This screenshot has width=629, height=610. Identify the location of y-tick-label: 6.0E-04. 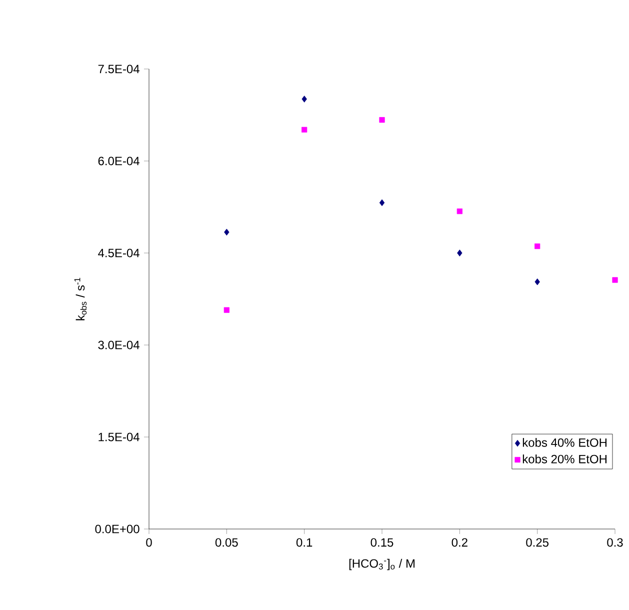
(119, 161).